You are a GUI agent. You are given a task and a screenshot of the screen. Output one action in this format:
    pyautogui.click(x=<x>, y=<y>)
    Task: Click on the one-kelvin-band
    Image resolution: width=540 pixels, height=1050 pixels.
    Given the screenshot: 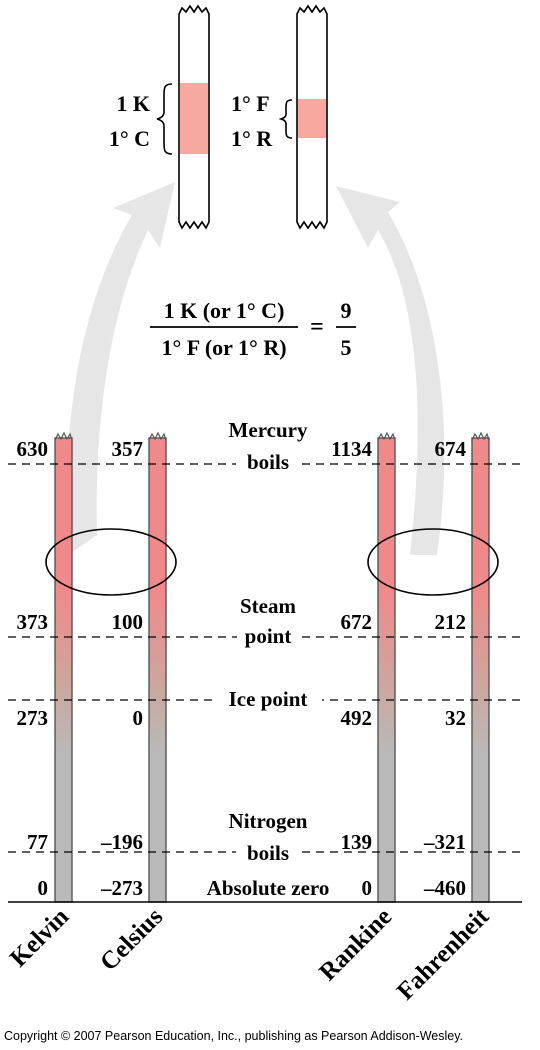 What is the action you would take?
    pyautogui.click(x=194, y=118)
    